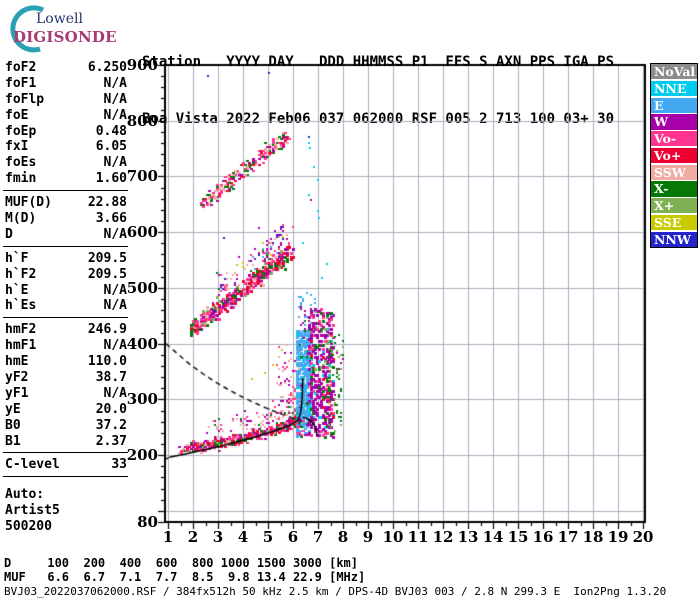 The height and width of the screenshot is (600, 700). I want to click on x-tick-label-20: 20, so click(643, 537).